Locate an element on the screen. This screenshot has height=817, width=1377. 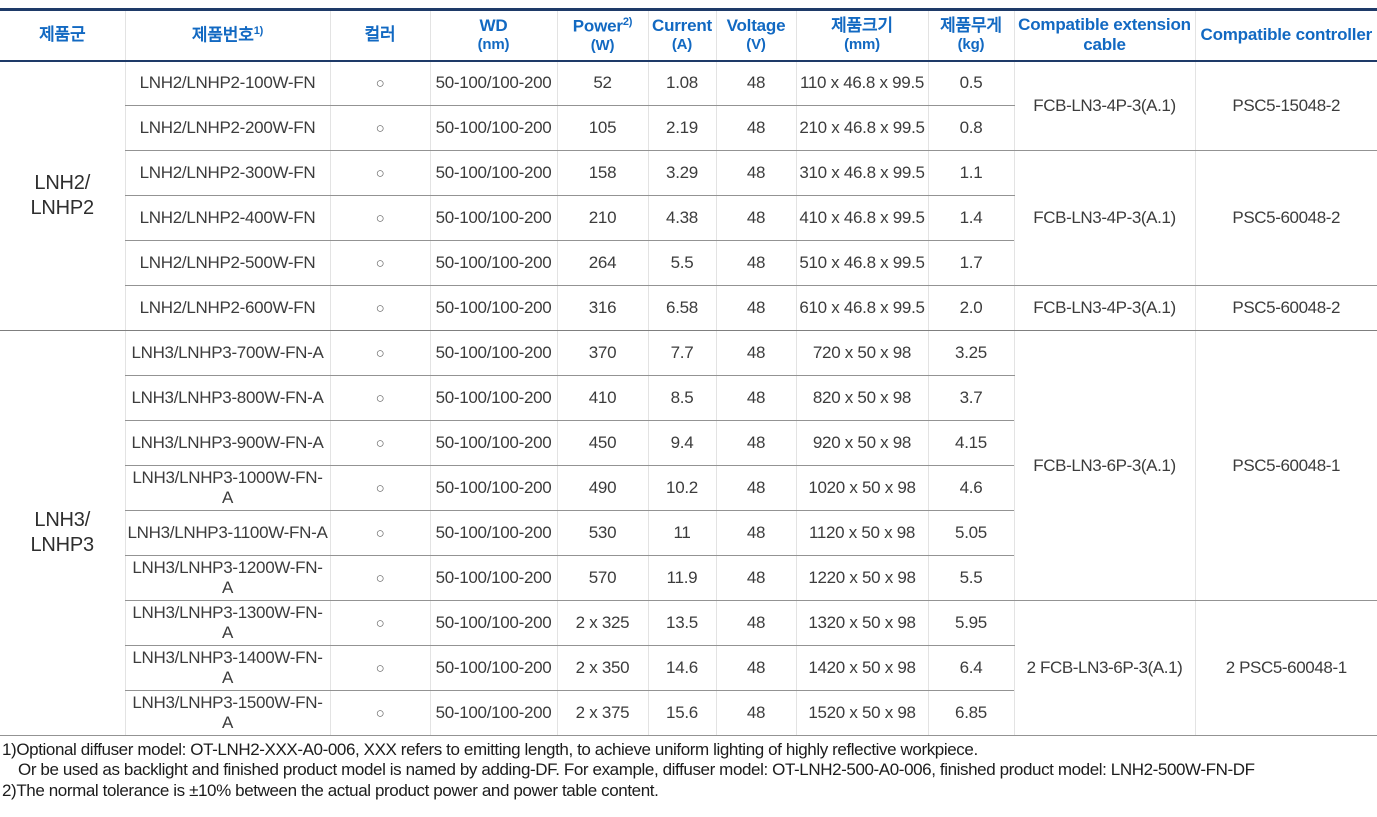
cell-power: 105 is located at coordinates (602, 128).